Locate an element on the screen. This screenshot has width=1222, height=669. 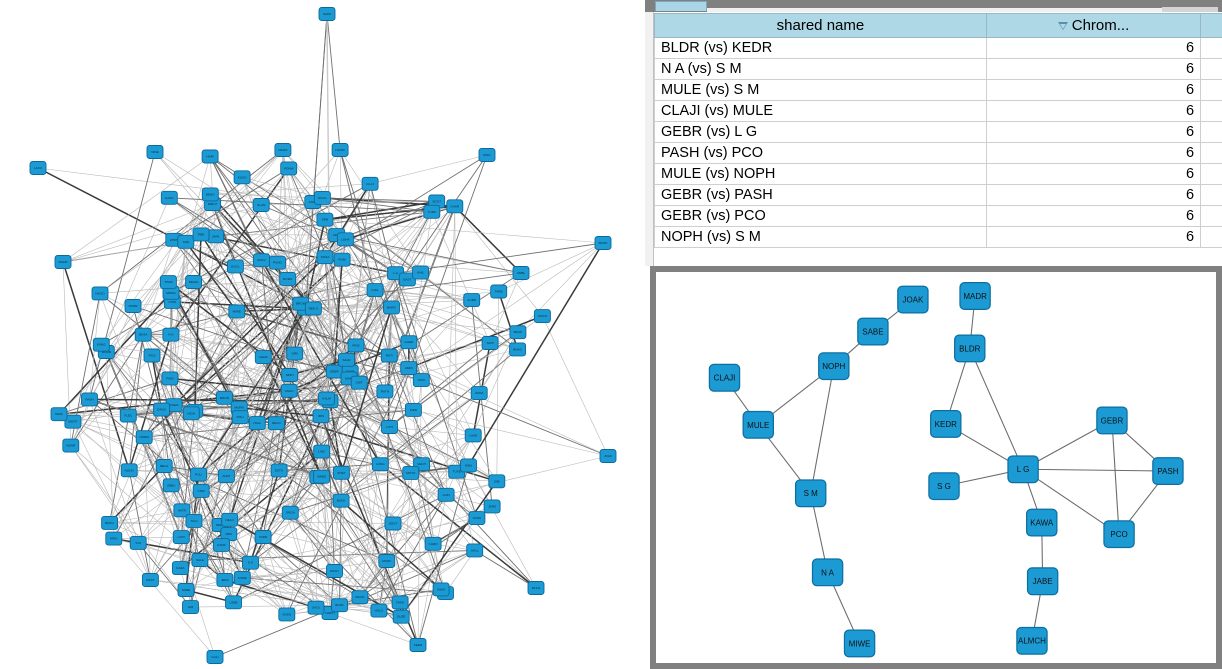
main-network-node: KUCH is located at coordinates (242, 177).